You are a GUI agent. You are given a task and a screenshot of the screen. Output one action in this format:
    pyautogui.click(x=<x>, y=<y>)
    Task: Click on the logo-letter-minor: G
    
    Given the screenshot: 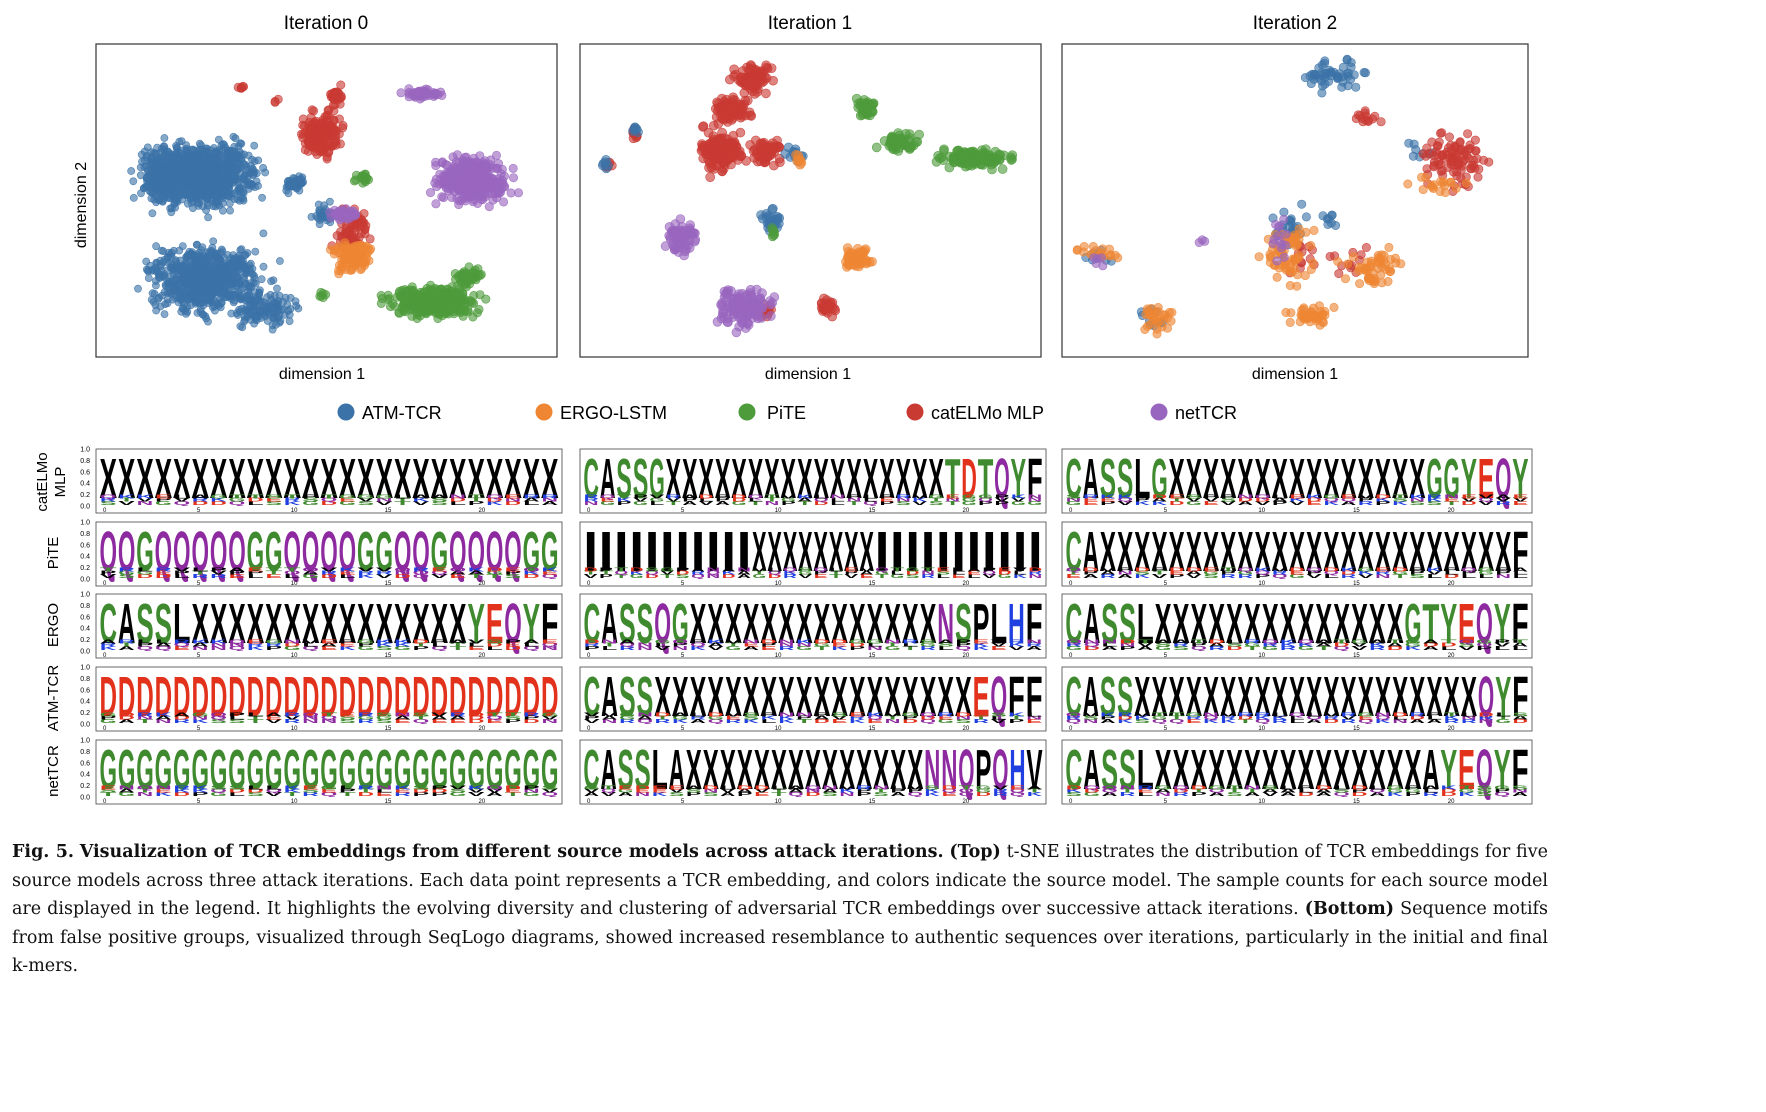 What is the action you would take?
    pyautogui.click(x=218, y=497)
    